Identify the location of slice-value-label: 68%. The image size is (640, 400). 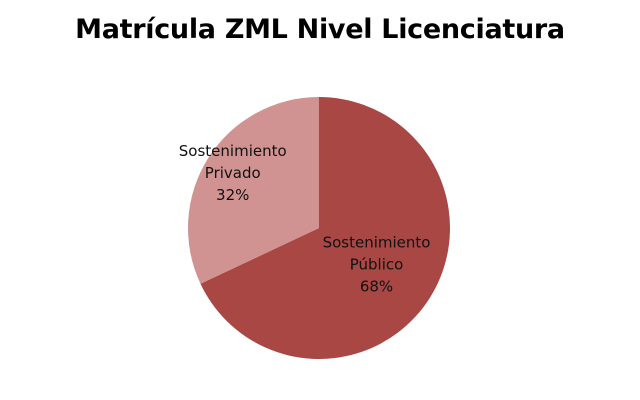
(376, 287).